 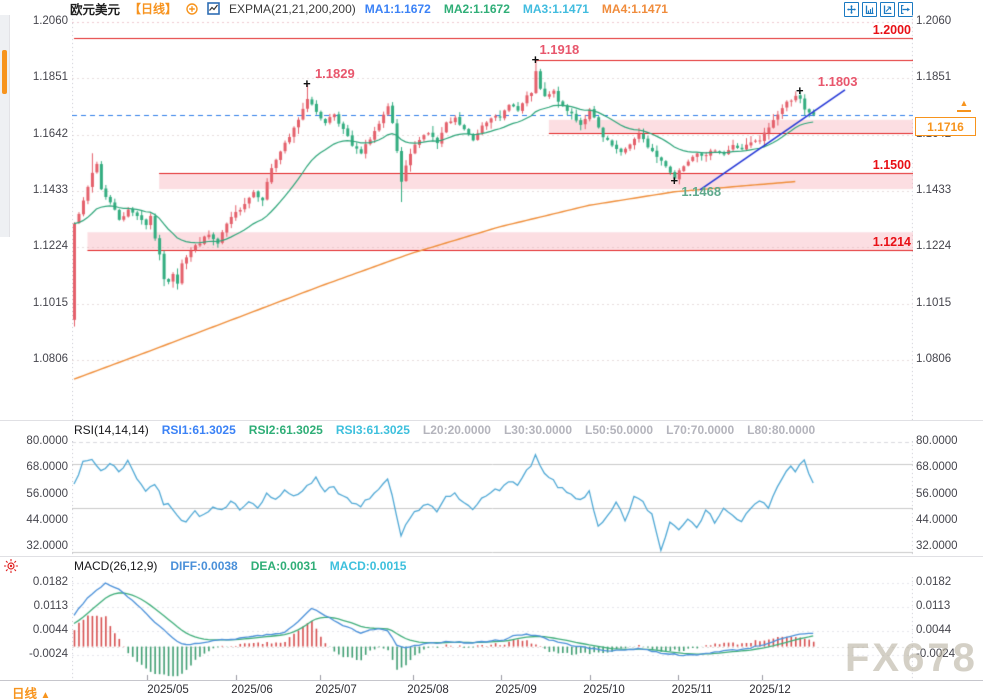 I want to click on pan-right-icon, so click(x=905, y=9).